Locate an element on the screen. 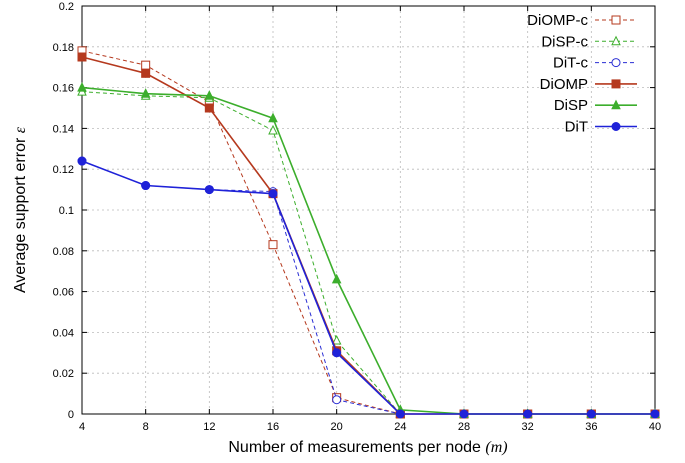  y-tick-label: 0.04 is located at coordinates (63, 333).